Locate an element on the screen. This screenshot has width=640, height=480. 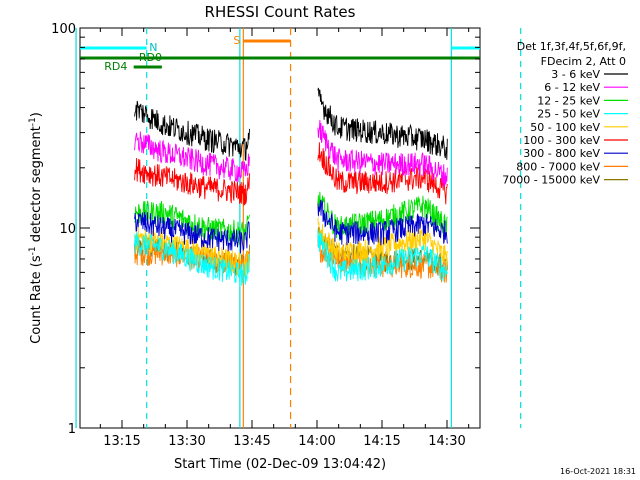
legend-label: 50 - 100 keV is located at coordinates (565, 127).